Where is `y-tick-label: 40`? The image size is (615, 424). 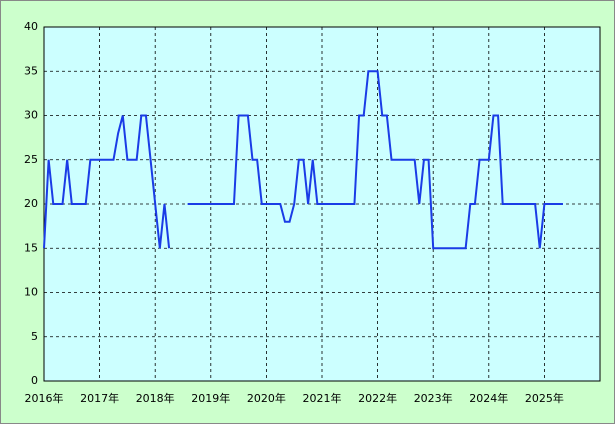
y-tick-label: 40 is located at coordinates (31, 26).